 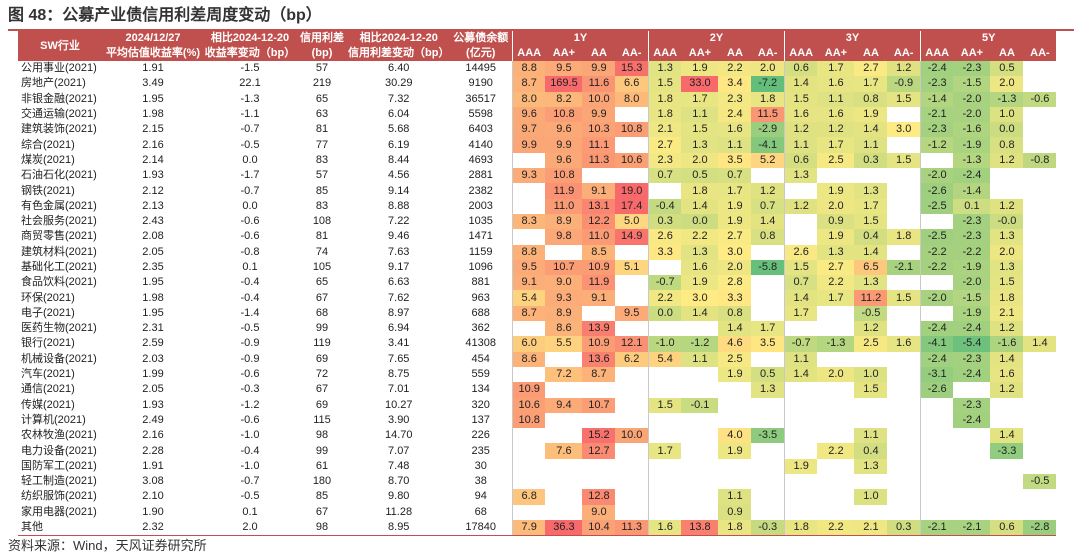 What do you see at coordinates (735, 497) in the screenshot?
I see `spread-change-cell: 1.1` at bounding box center [735, 497].